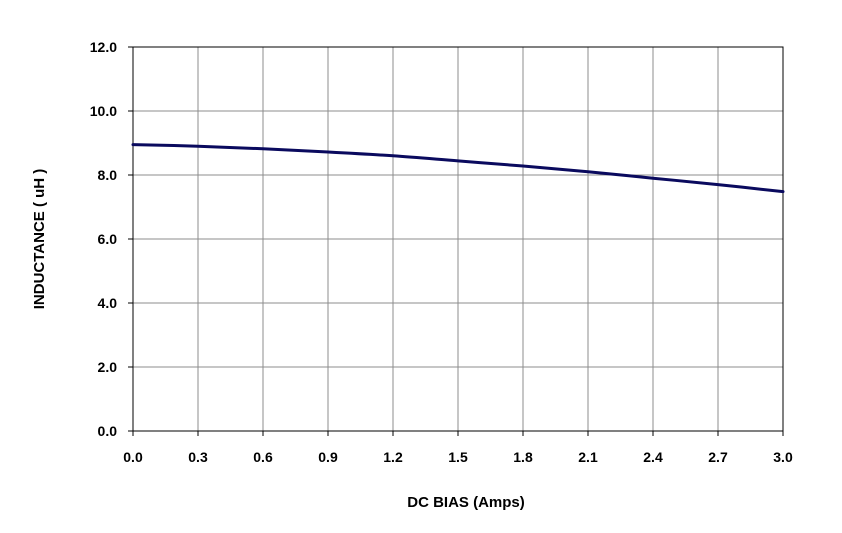 This screenshot has height=533, width=842. What do you see at coordinates (523, 457) in the screenshot?
I see `x-tick-label: 1.8` at bounding box center [523, 457].